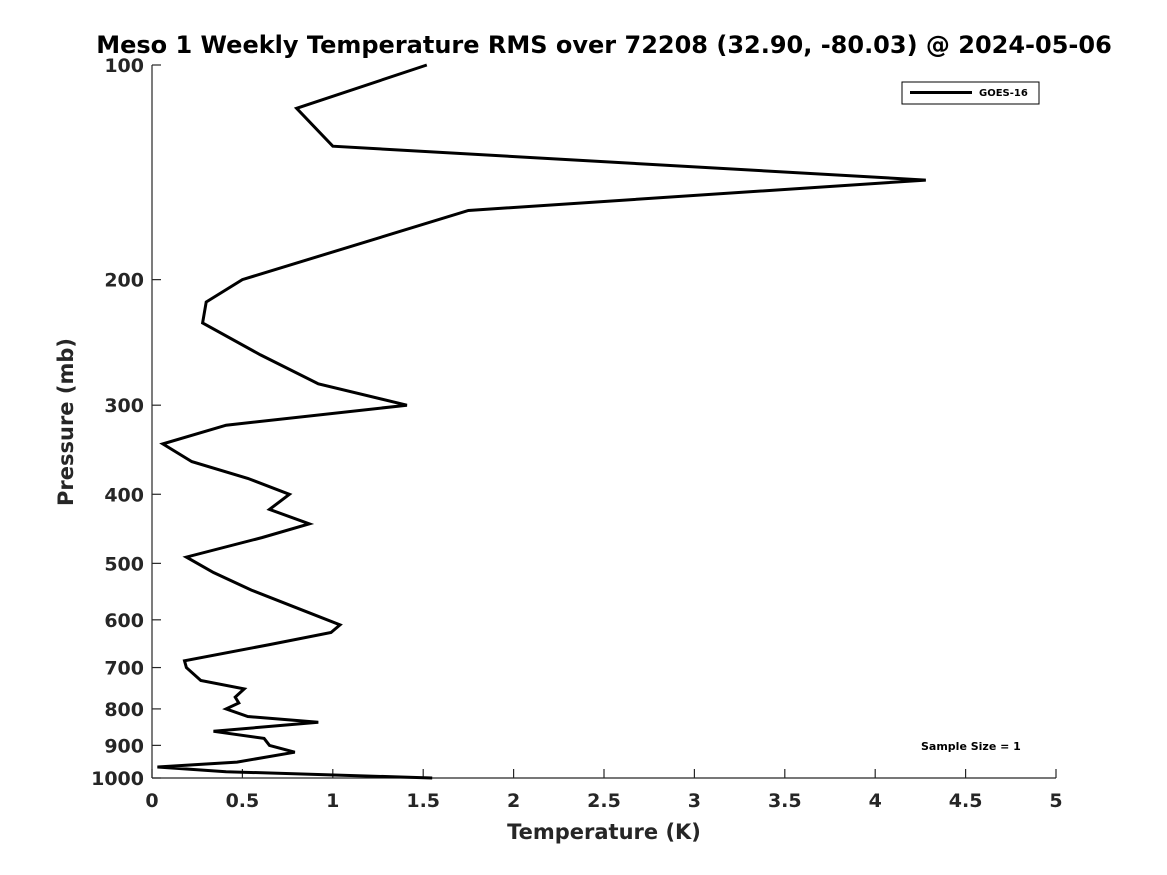 Image resolution: width=1167 pixels, height=875 pixels. I want to click on x-axis-label: Temperature (K), so click(604, 832).